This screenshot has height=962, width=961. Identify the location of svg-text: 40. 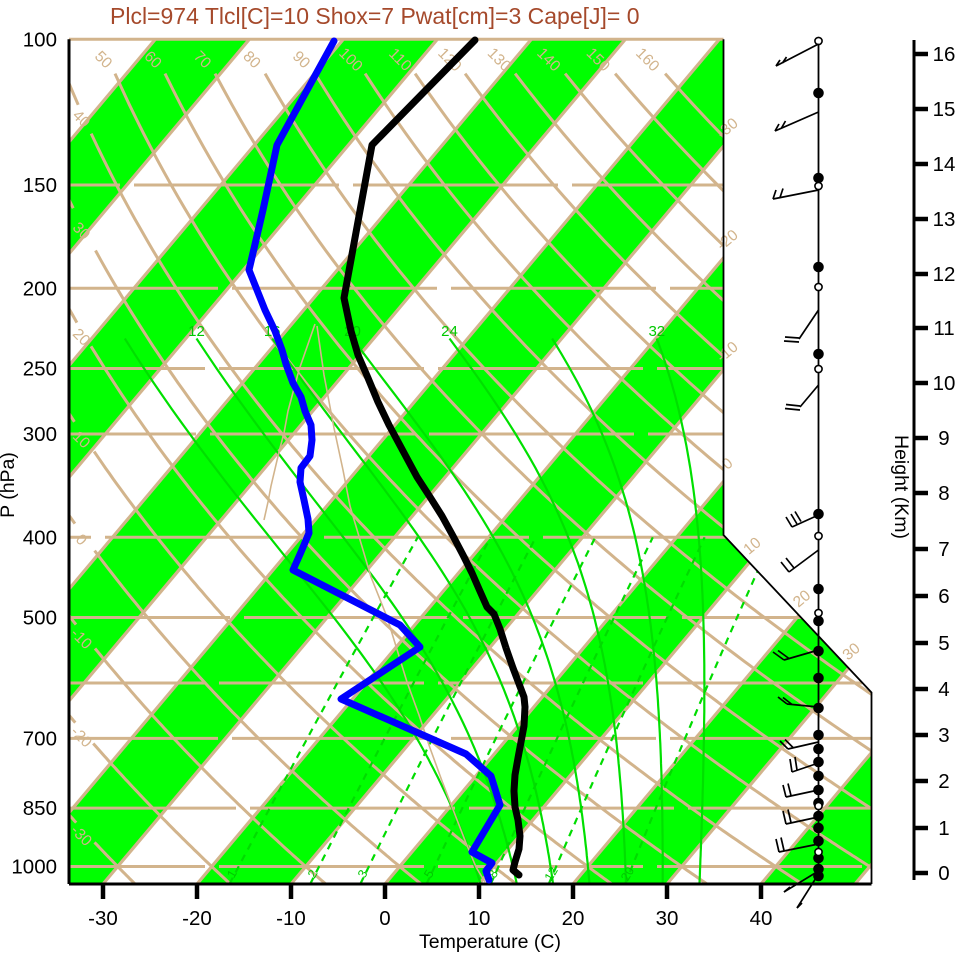
(761, 918).